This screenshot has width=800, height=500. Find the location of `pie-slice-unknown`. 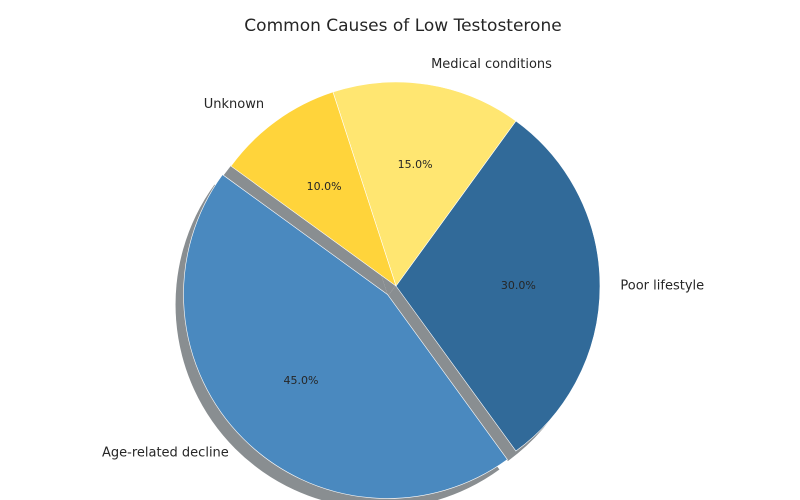

pie-slice-unknown is located at coordinates (313, 189).